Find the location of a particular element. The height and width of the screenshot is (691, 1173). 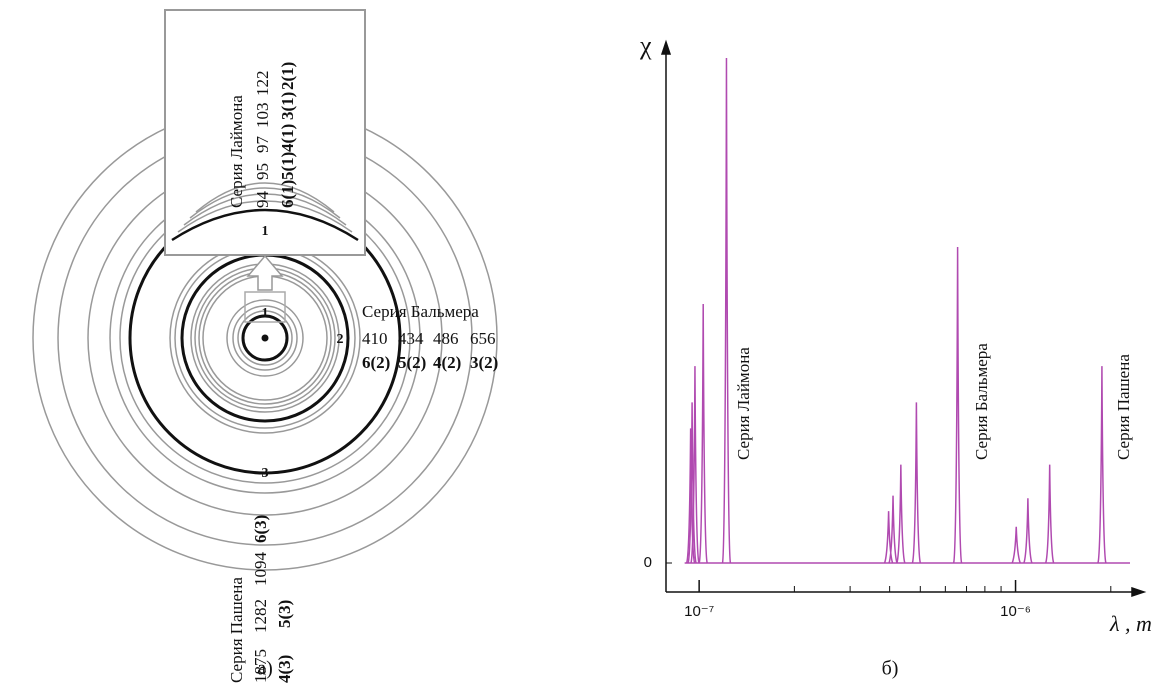

annotation: Серия Пашена is located at coordinates (1123, 407).